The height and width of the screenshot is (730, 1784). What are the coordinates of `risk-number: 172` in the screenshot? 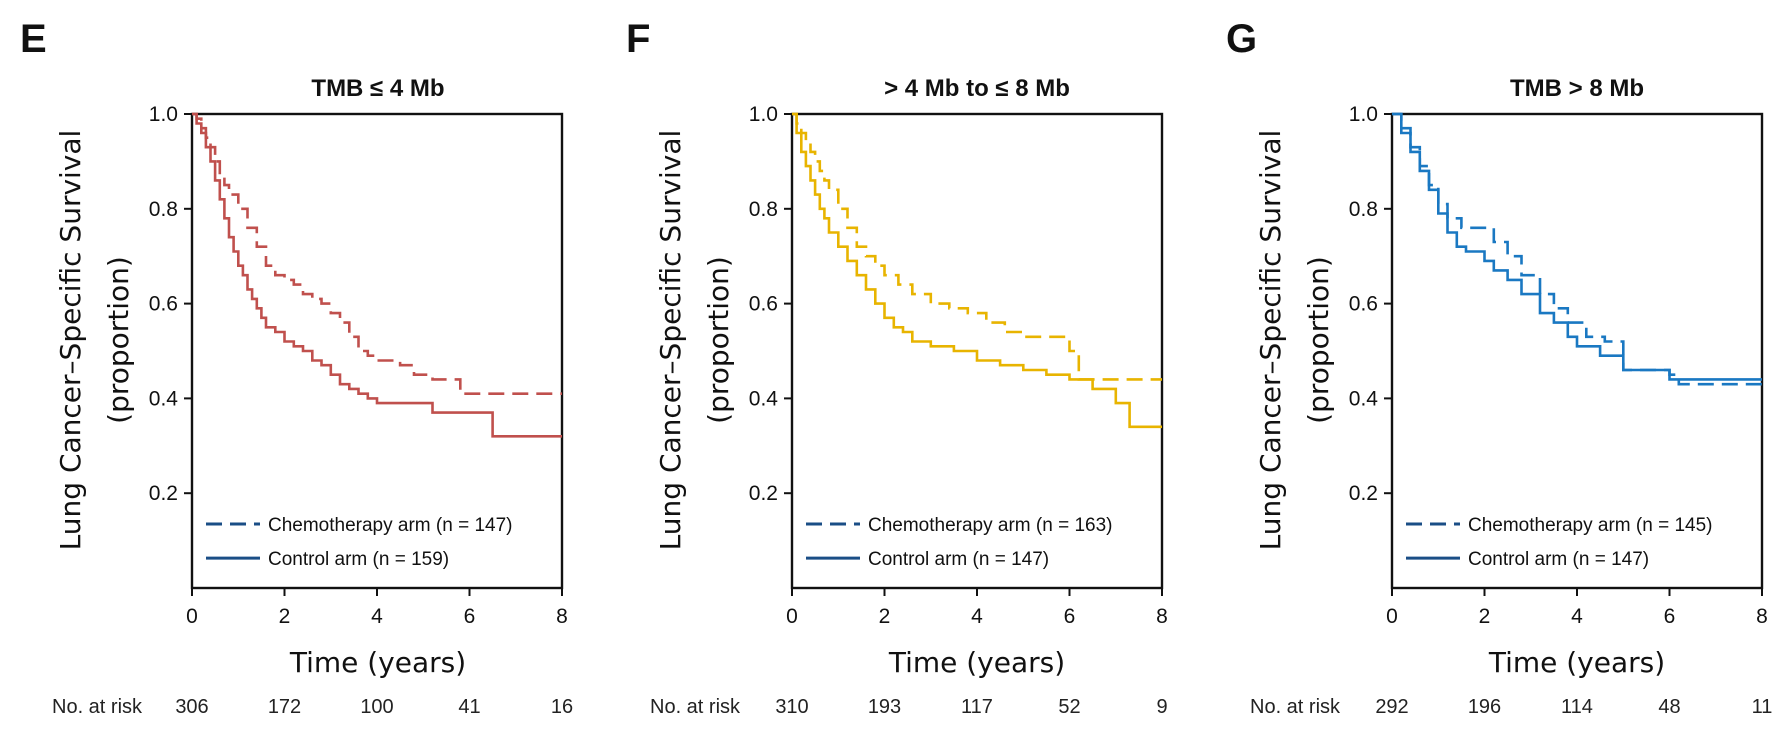 It's located at (284, 707).